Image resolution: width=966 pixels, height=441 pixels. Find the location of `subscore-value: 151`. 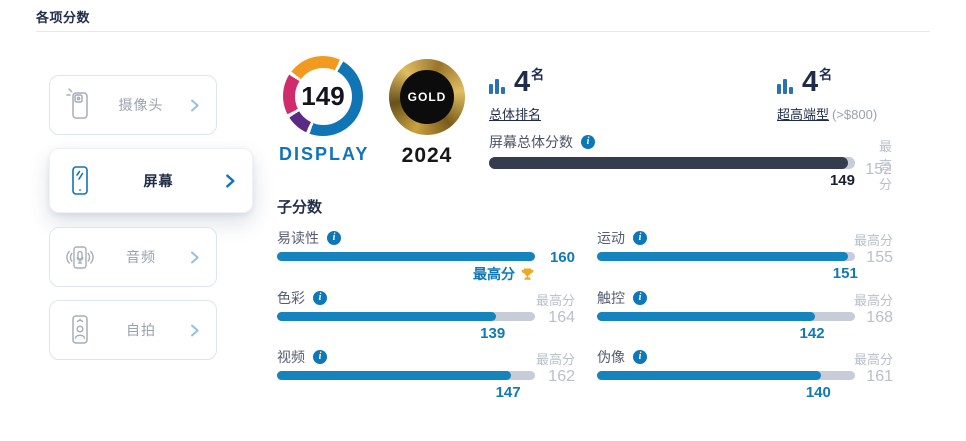

subscore-value: 151 is located at coordinates (845, 273).